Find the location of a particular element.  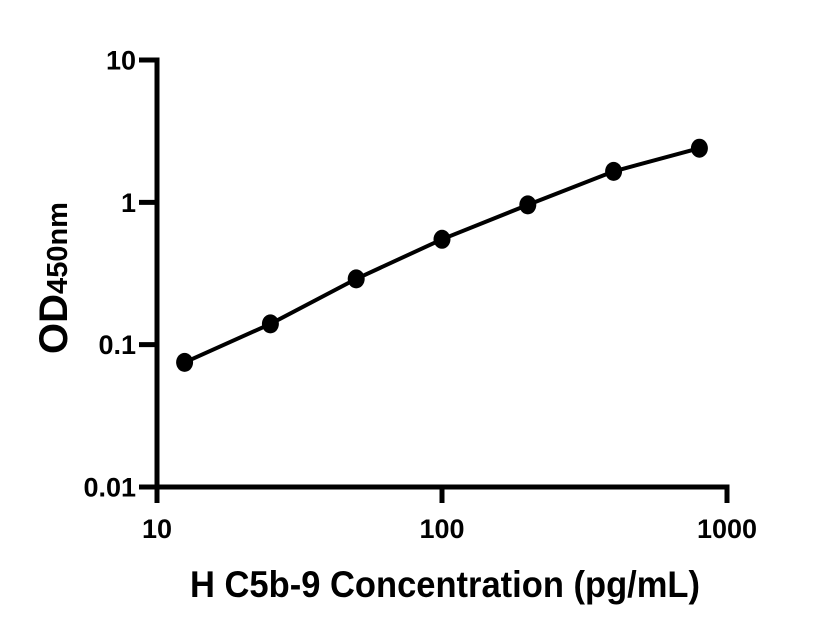

y-axis-title: OD450nm is located at coordinates (54, 278).